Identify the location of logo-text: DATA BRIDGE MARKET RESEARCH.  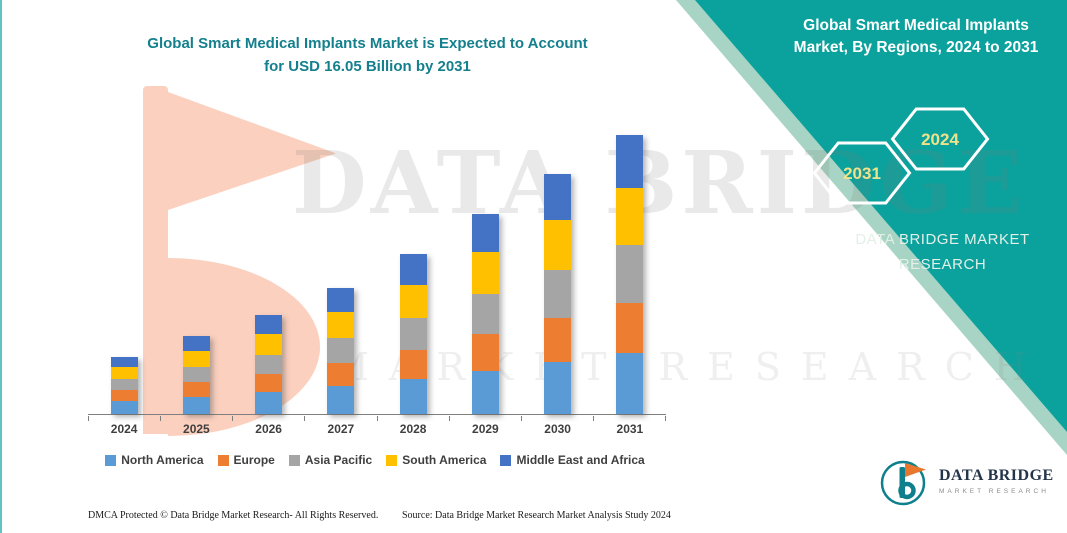
(996, 481).